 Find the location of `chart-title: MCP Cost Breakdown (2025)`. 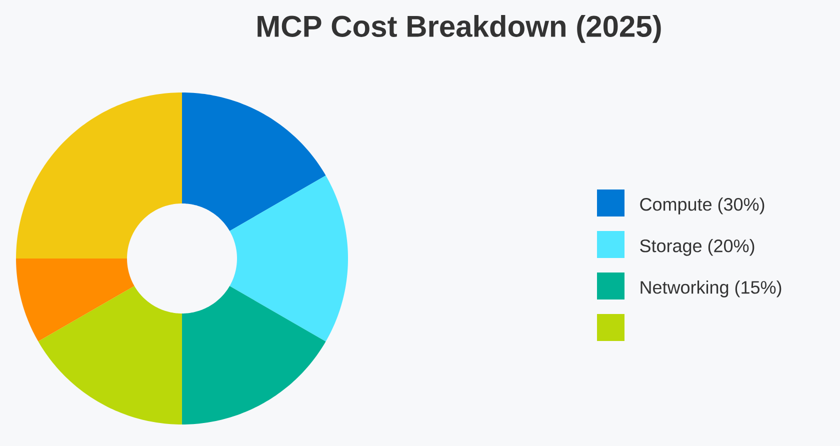

chart-title: MCP Cost Breakdown (2025) is located at coordinates (459, 28).